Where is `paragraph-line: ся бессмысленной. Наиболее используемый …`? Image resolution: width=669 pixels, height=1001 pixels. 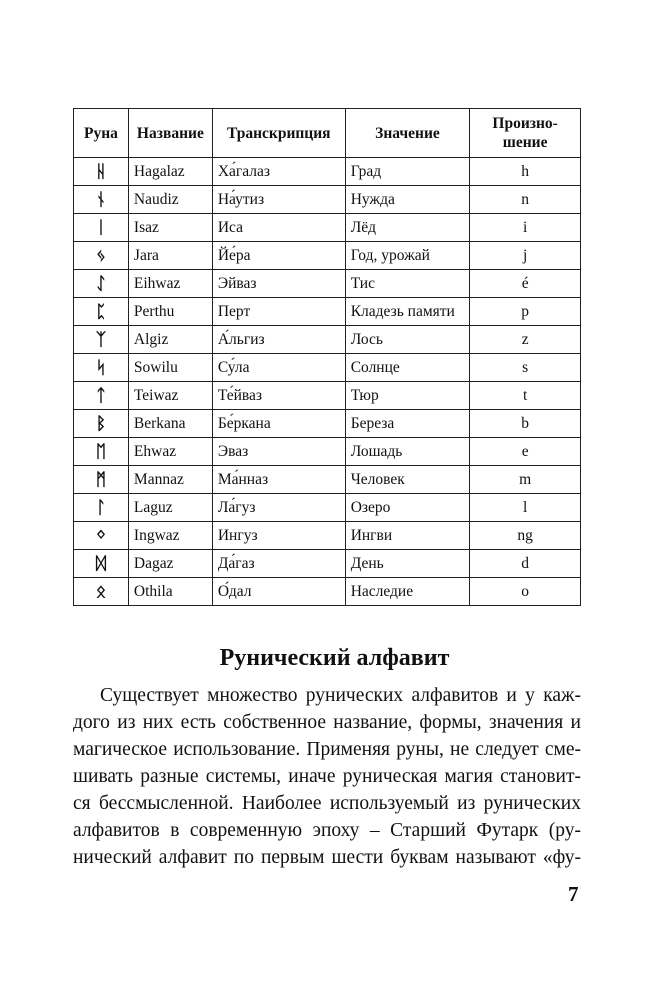 paragraph-line: ся бессмысленной. Наиболее используемый … is located at coordinates (327, 803).